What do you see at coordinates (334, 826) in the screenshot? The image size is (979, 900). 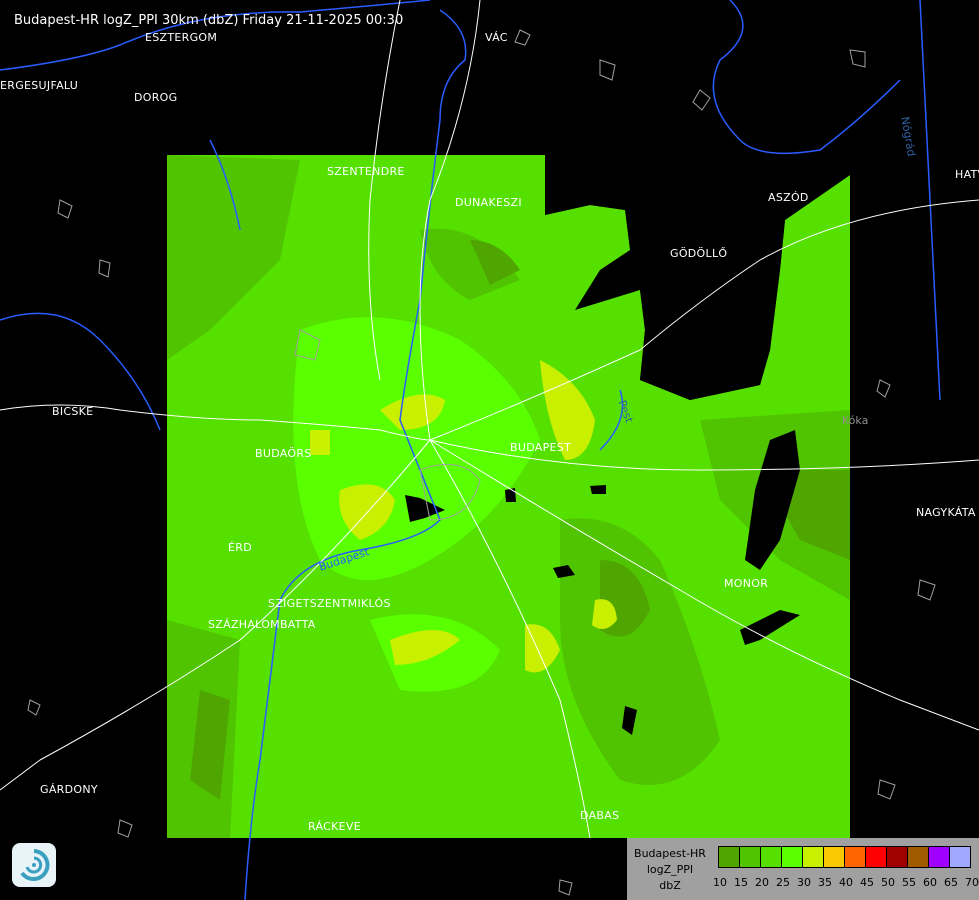 I see `town-label: RÁCKEVE` at bounding box center [334, 826].